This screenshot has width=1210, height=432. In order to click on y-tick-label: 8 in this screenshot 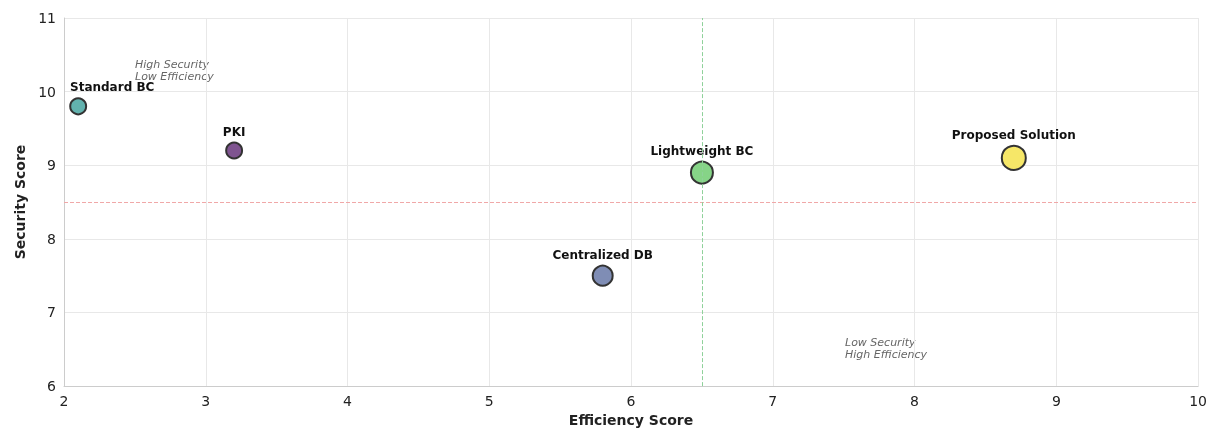, I will do `click(51, 238)`.